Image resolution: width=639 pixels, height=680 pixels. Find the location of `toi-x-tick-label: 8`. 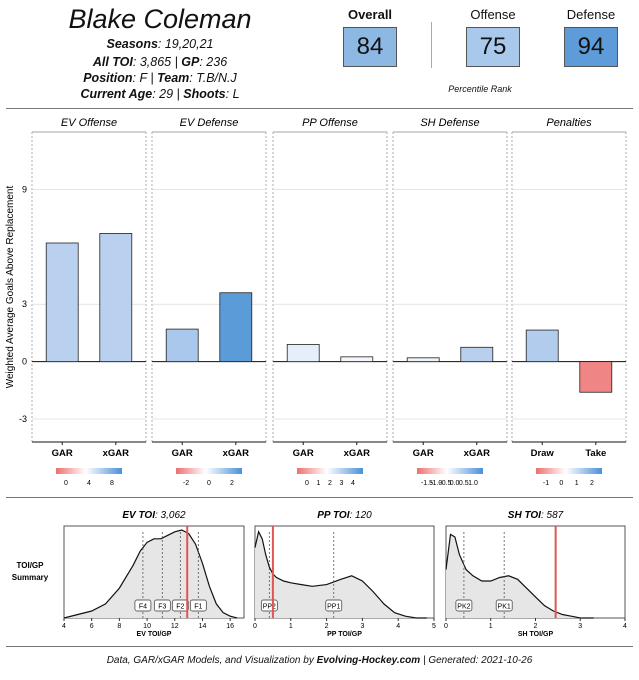

toi-x-tick-label: 8 is located at coordinates (119, 626).